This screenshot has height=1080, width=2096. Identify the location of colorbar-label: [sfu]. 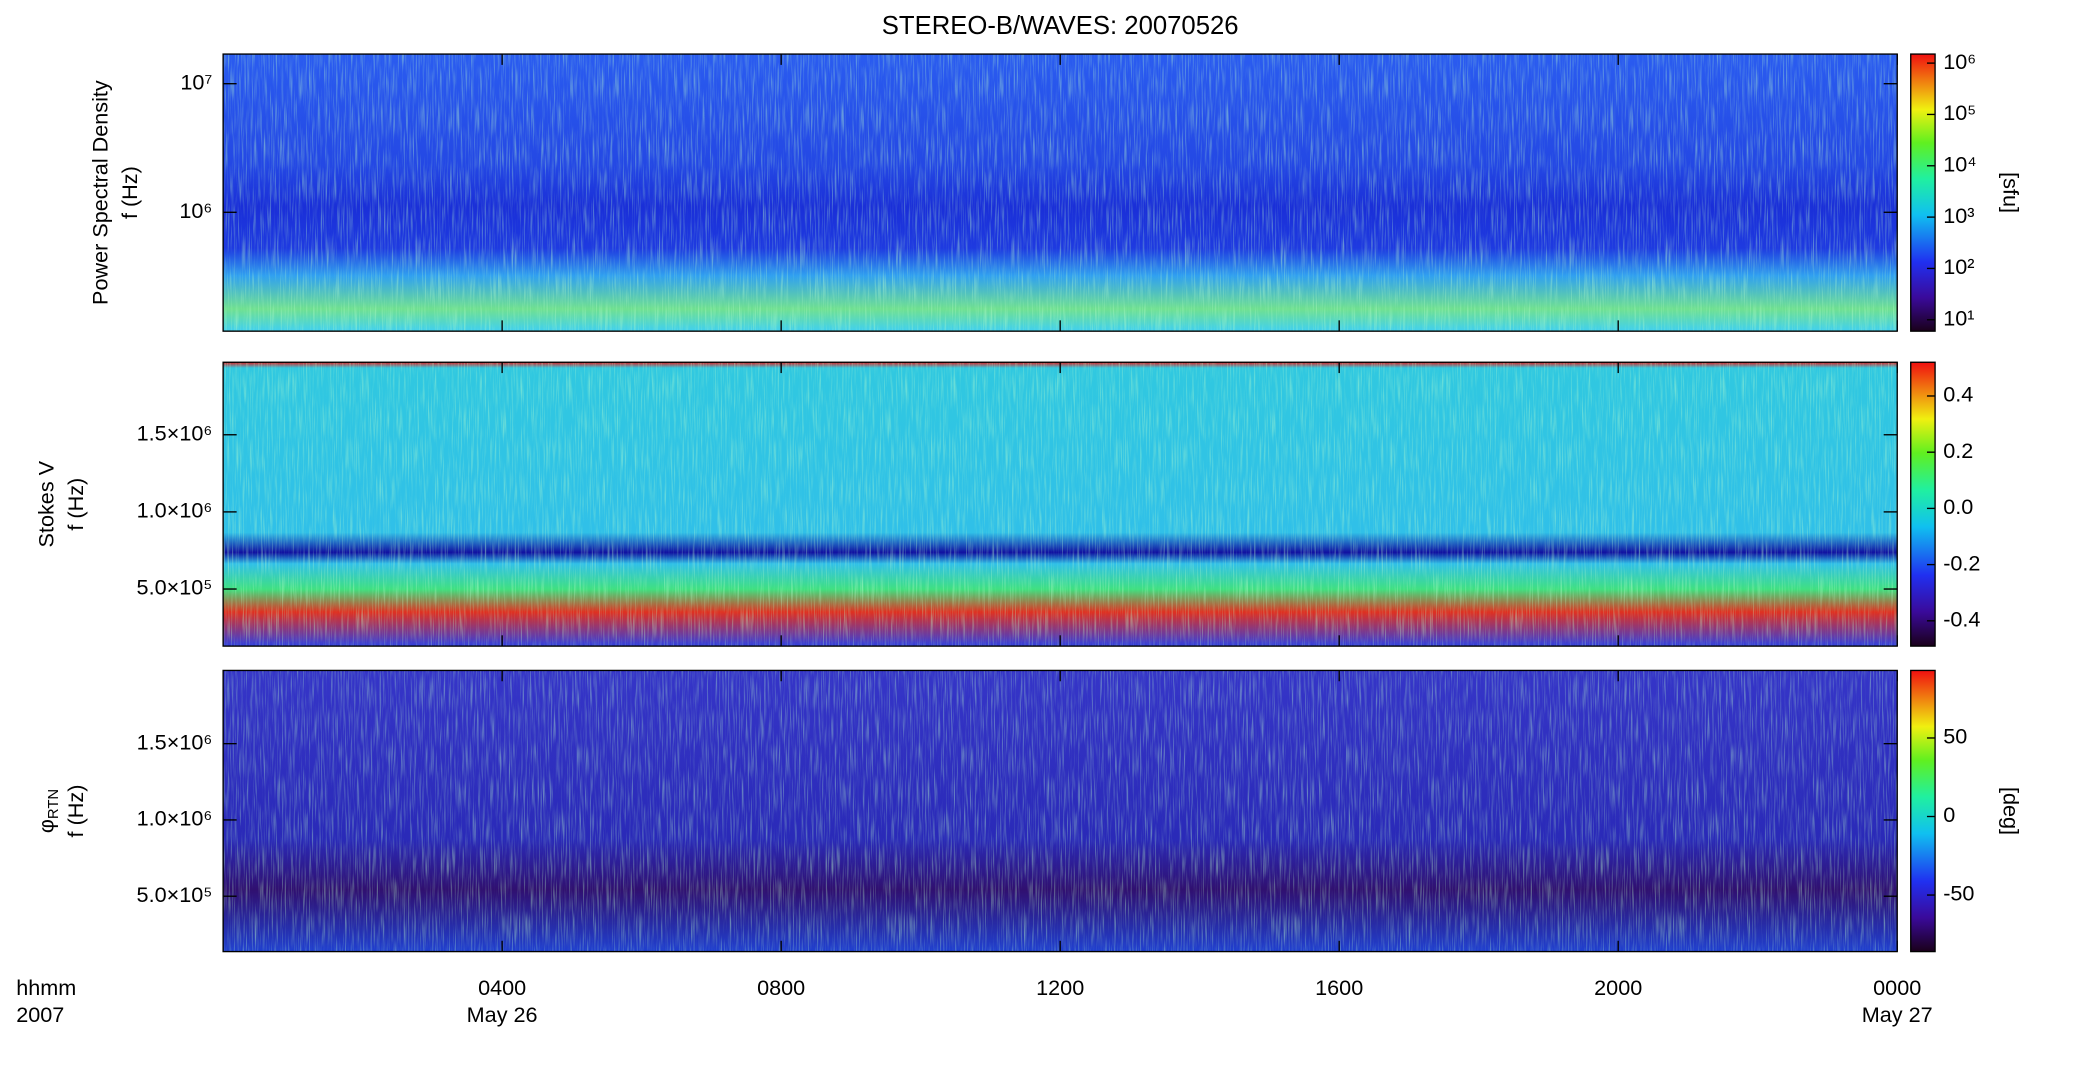
(2011, 192).